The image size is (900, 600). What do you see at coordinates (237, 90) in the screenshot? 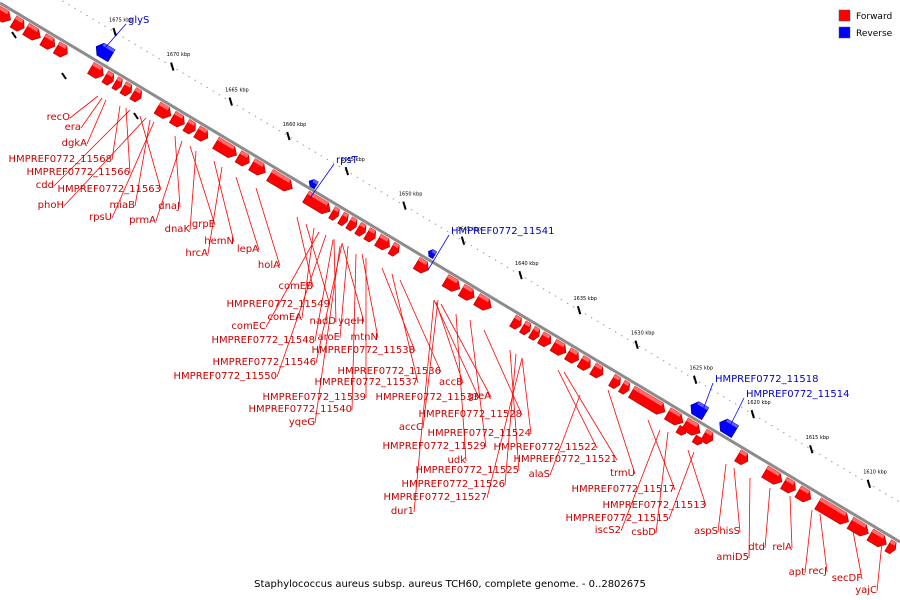
I see `ruler-tick-label: 1665 kbp` at bounding box center [237, 90].